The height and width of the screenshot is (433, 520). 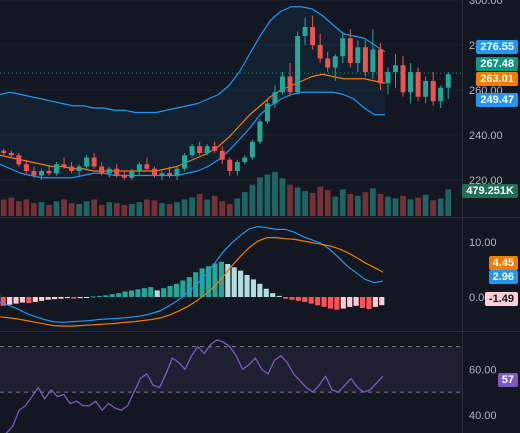 I want to click on bollinger-upper-badge: 276.55, so click(x=497, y=47).